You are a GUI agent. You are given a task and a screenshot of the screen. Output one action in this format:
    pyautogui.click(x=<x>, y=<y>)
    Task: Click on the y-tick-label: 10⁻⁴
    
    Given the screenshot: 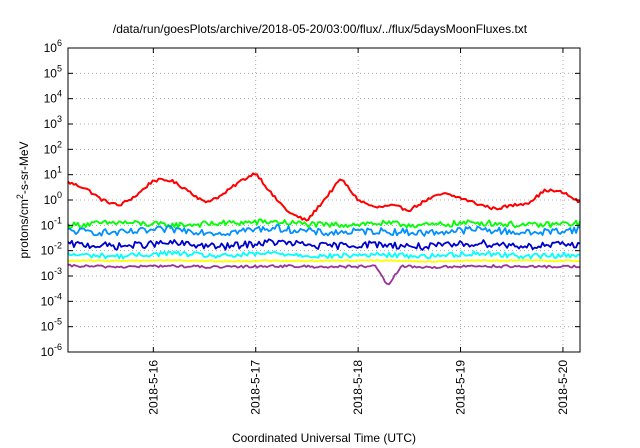 What is the action you would take?
    pyautogui.click(x=51, y=299)
    